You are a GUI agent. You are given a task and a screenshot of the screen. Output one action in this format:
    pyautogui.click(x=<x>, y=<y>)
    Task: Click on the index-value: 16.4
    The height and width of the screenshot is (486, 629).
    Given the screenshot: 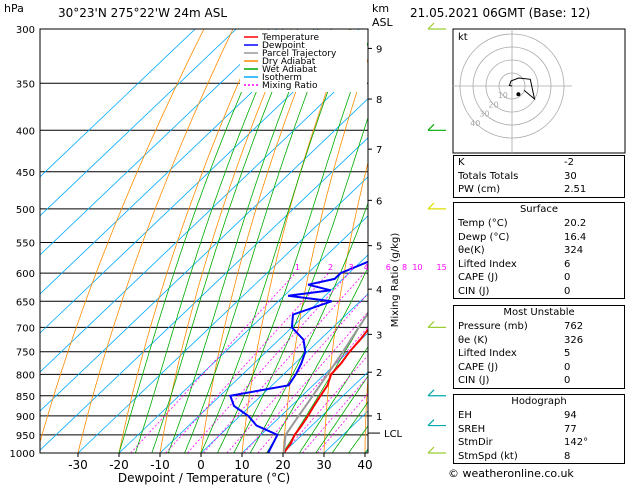 What is the action you would take?
    pyautogui.click(x=575, y=237)
    